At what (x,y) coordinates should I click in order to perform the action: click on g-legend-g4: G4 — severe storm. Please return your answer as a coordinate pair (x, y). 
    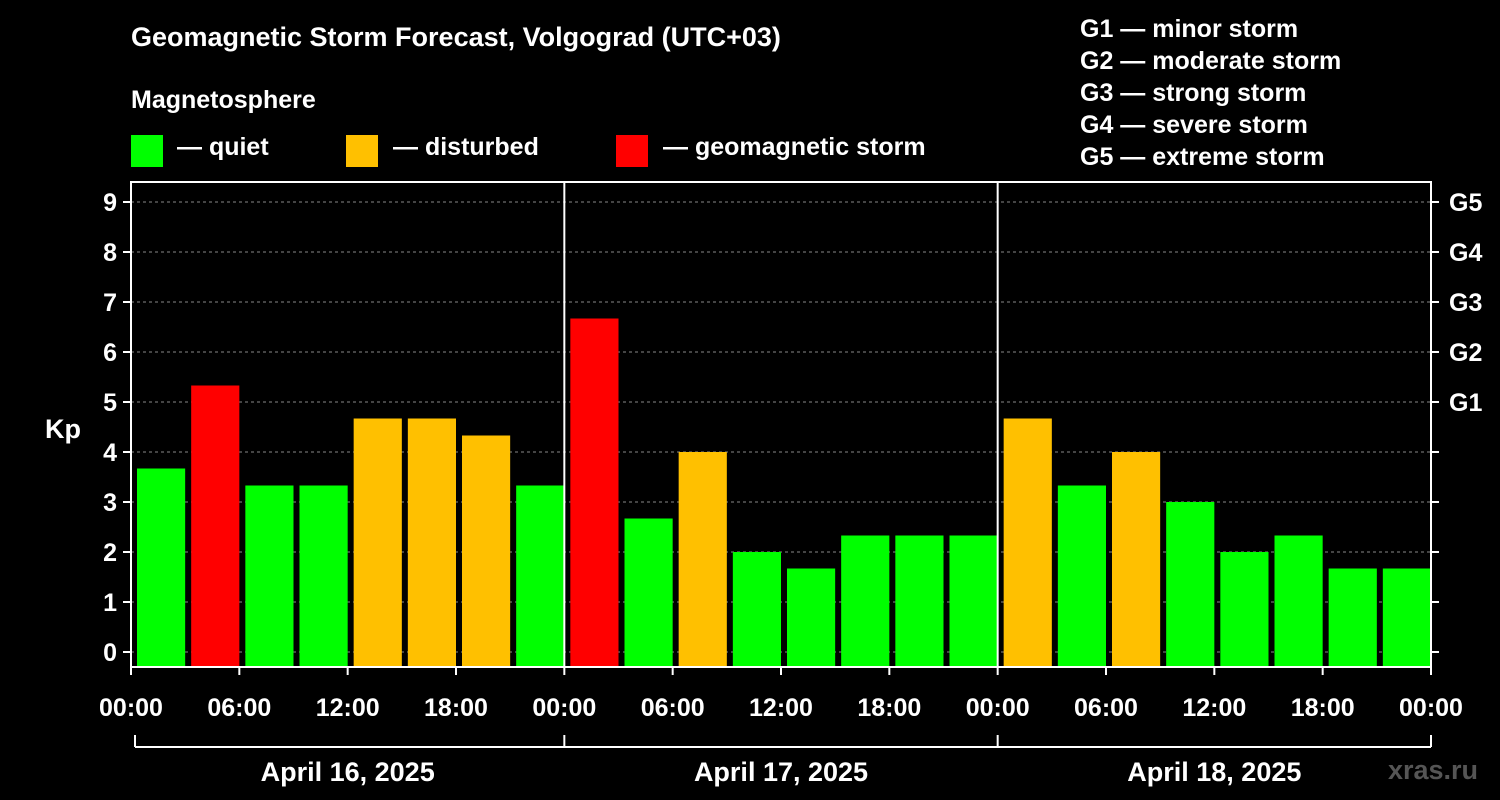
    Looking at the image, I should click on (1194, 125).